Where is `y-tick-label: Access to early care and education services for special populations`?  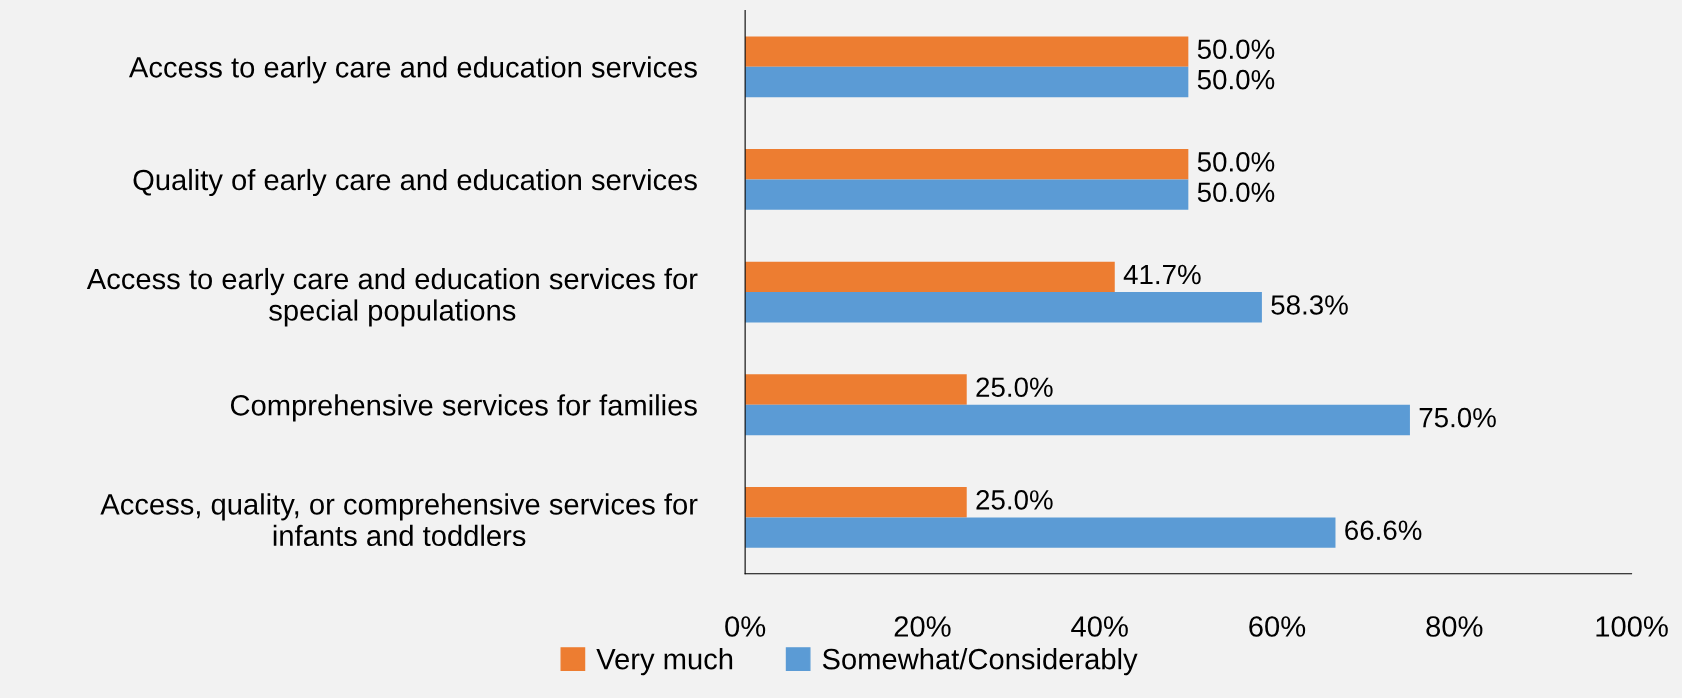
y-tick-label: Access to early care and education services for special populations is located at coordinates (392, 297).